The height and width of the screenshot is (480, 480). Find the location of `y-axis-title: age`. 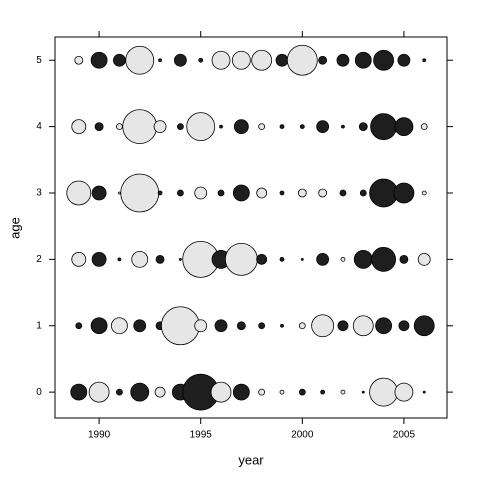

y-axis-title: age is located at coordinates (14, 228).